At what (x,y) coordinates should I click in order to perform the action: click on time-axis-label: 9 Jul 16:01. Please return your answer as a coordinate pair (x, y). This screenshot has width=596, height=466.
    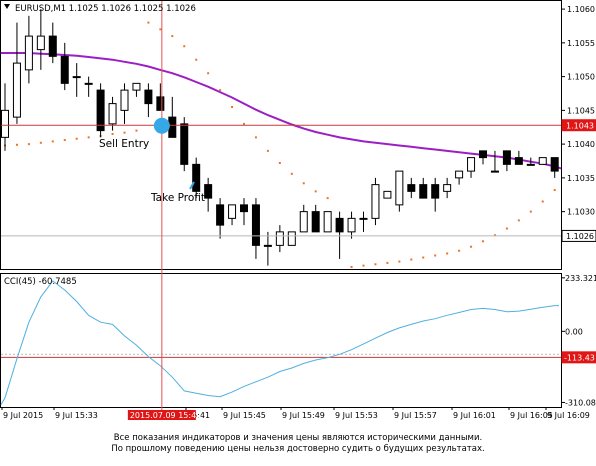
    Looking at the image, I should click on (474, 415).